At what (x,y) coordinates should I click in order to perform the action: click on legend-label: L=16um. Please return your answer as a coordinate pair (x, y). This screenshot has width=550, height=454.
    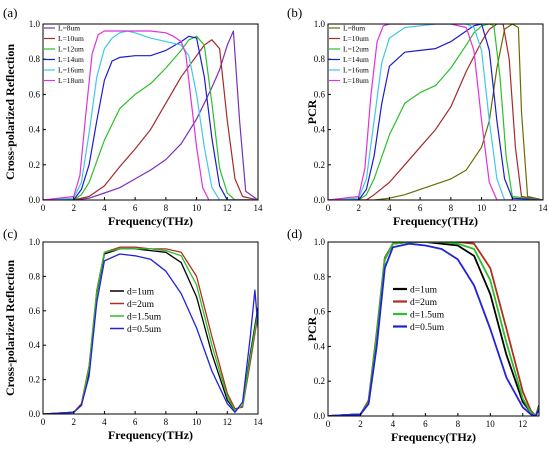
    Looking at the image, I should click on (71, 70).